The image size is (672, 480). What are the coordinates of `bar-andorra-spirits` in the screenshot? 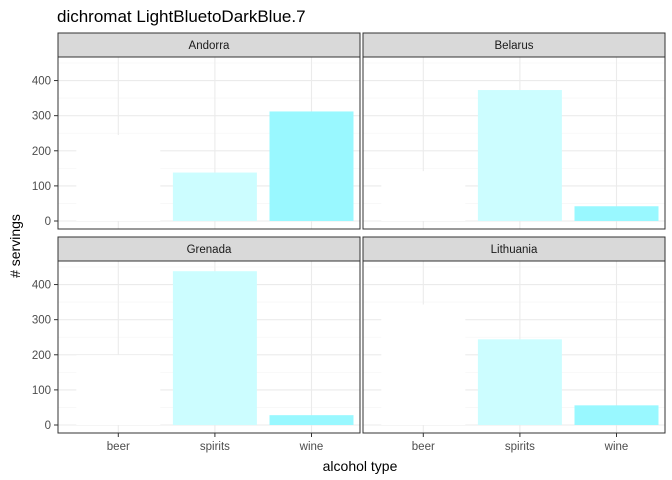 It's located at (214, 196).